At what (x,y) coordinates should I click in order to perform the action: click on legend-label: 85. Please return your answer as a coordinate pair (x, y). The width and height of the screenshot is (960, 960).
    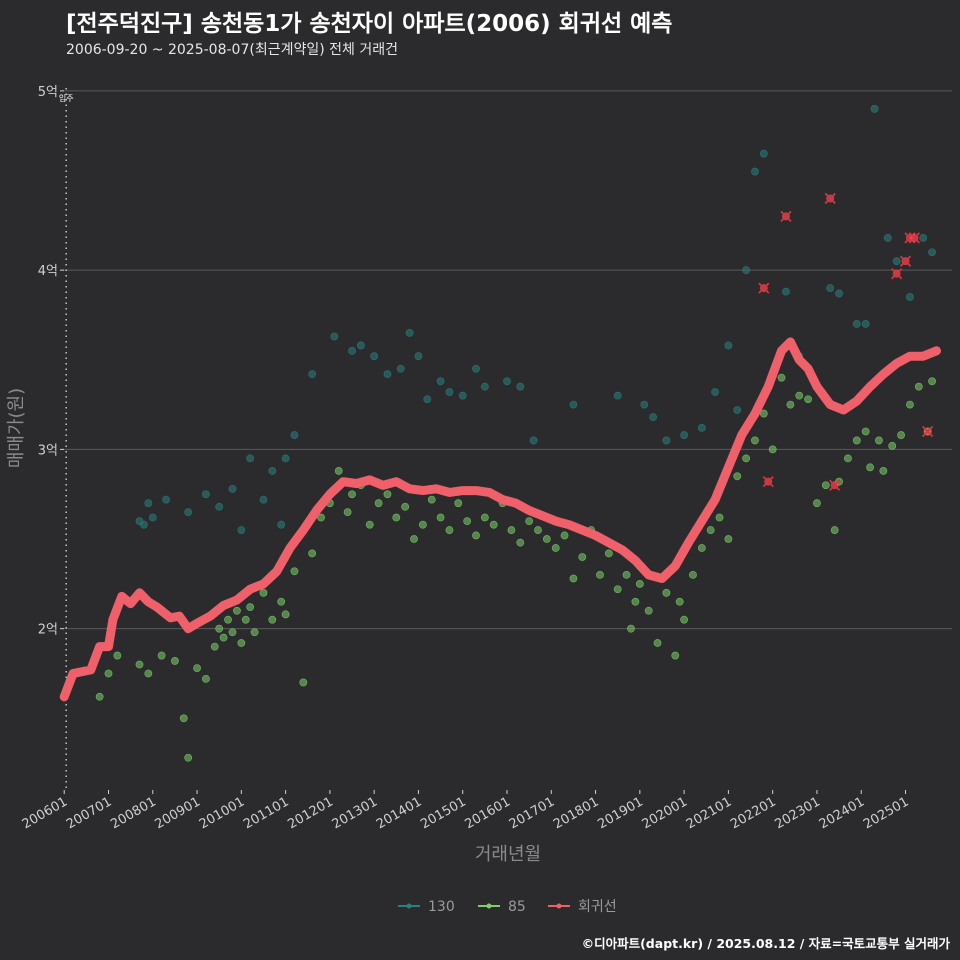
    Looking at the image, I should click on (517, 907).